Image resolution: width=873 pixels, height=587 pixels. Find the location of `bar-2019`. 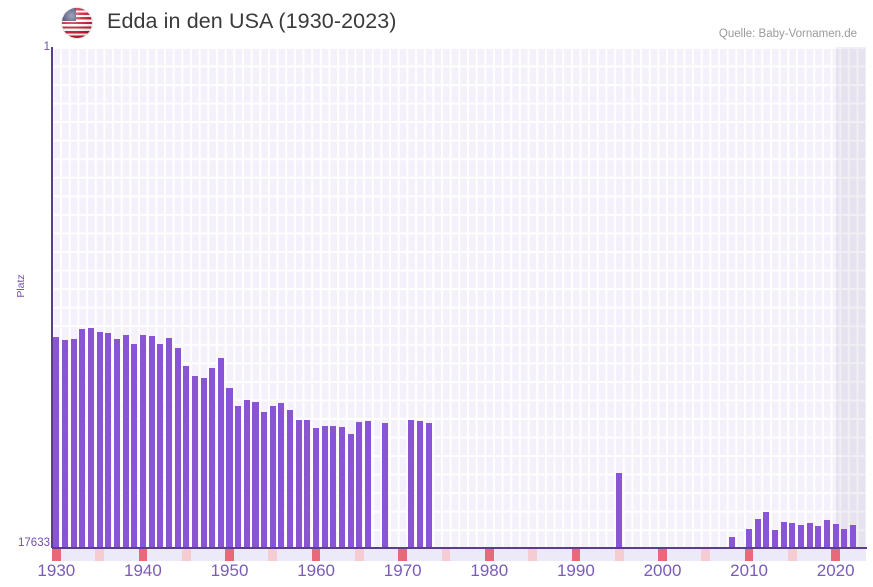

bar-2019 is located at coordinates (827, 533).